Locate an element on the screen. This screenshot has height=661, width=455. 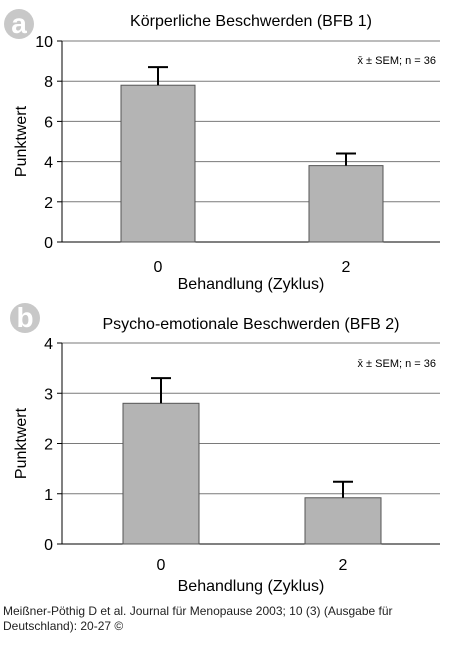
panel-a-stats-annotation: x̄ ± SEM; n = 36 is located at coordinates (397, 61).